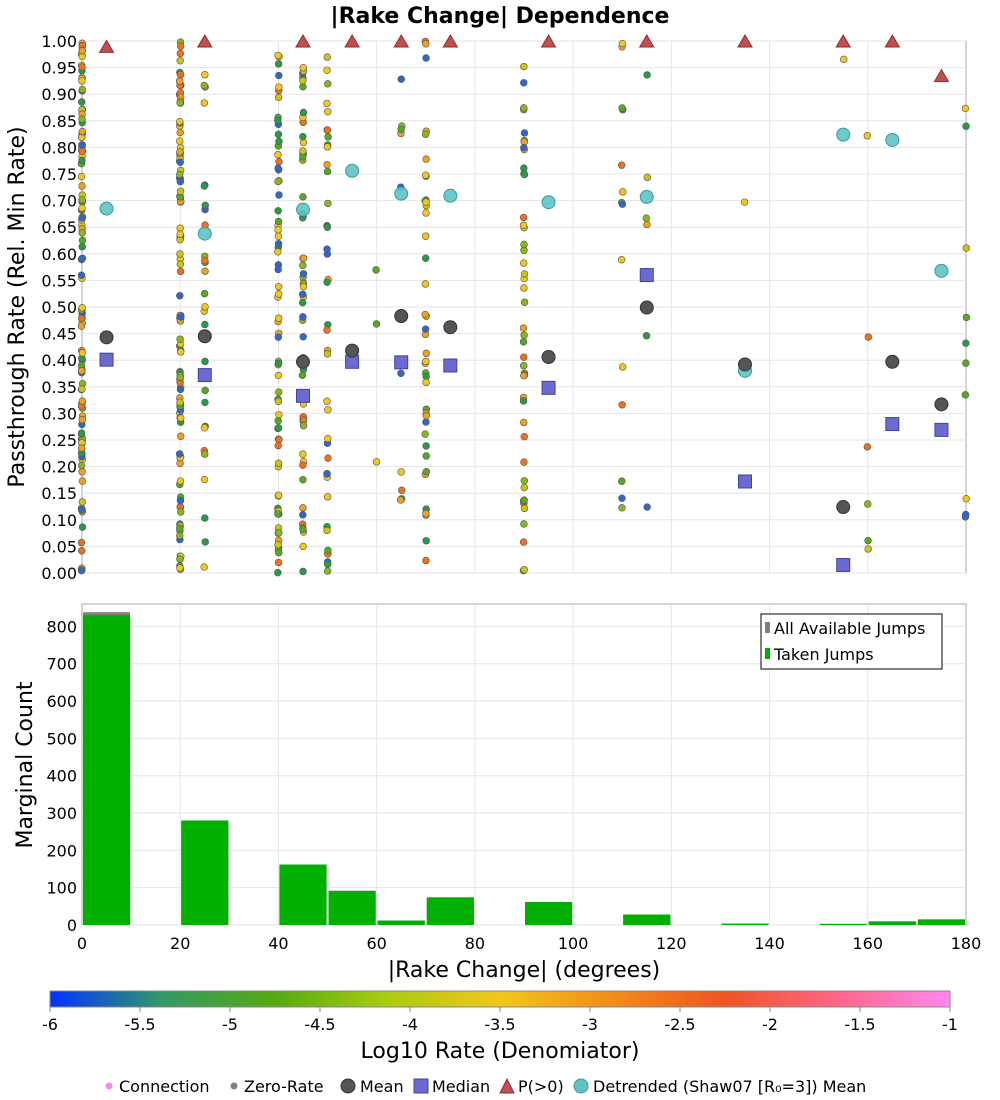 This screenshot has height=1100, width=1000. Describe the element at coordinates (61, 888) in the screenshot. I see `y-tick-label: 100` at that location.